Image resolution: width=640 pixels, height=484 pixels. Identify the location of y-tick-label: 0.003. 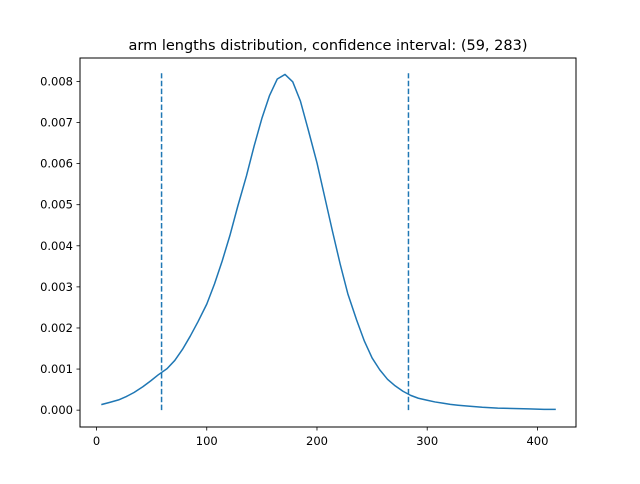
(56, 287).